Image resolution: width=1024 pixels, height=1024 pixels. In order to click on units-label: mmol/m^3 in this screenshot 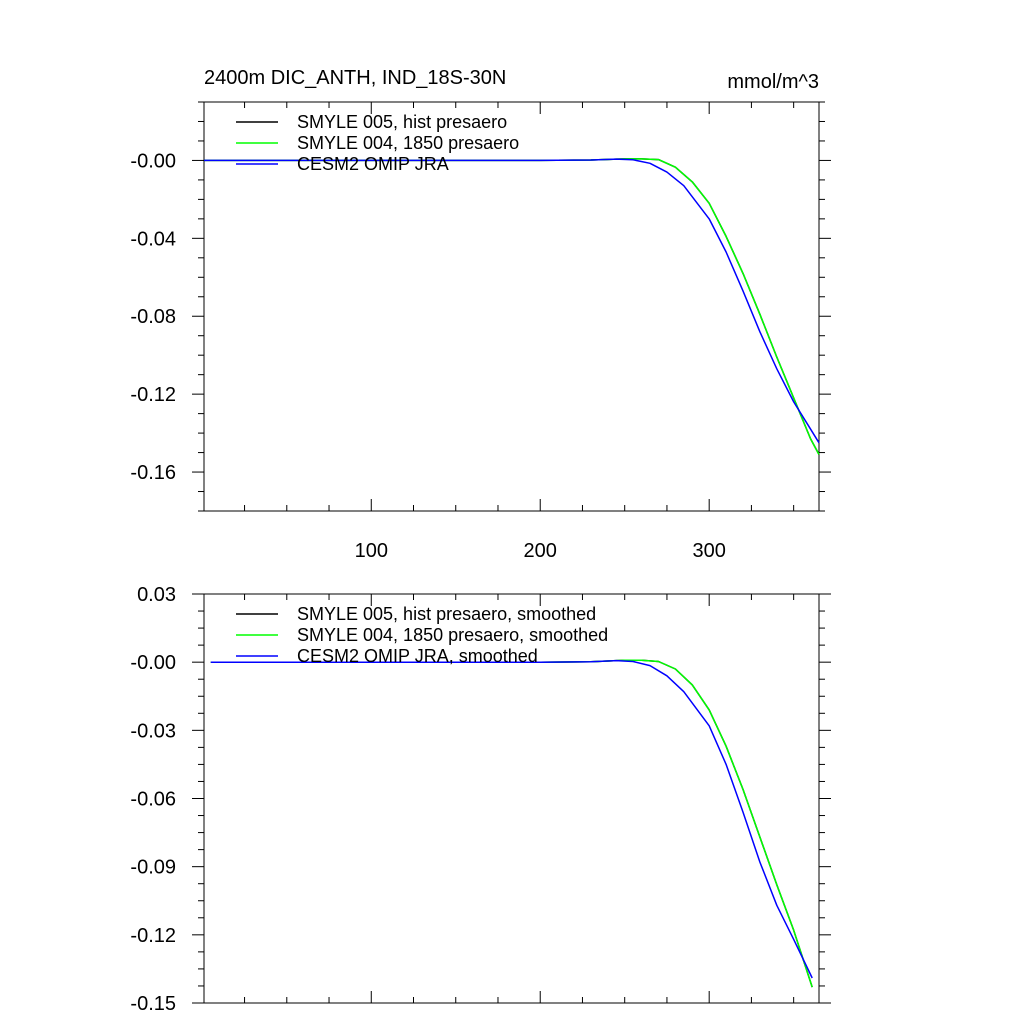, I will do `click(773, 82)`.